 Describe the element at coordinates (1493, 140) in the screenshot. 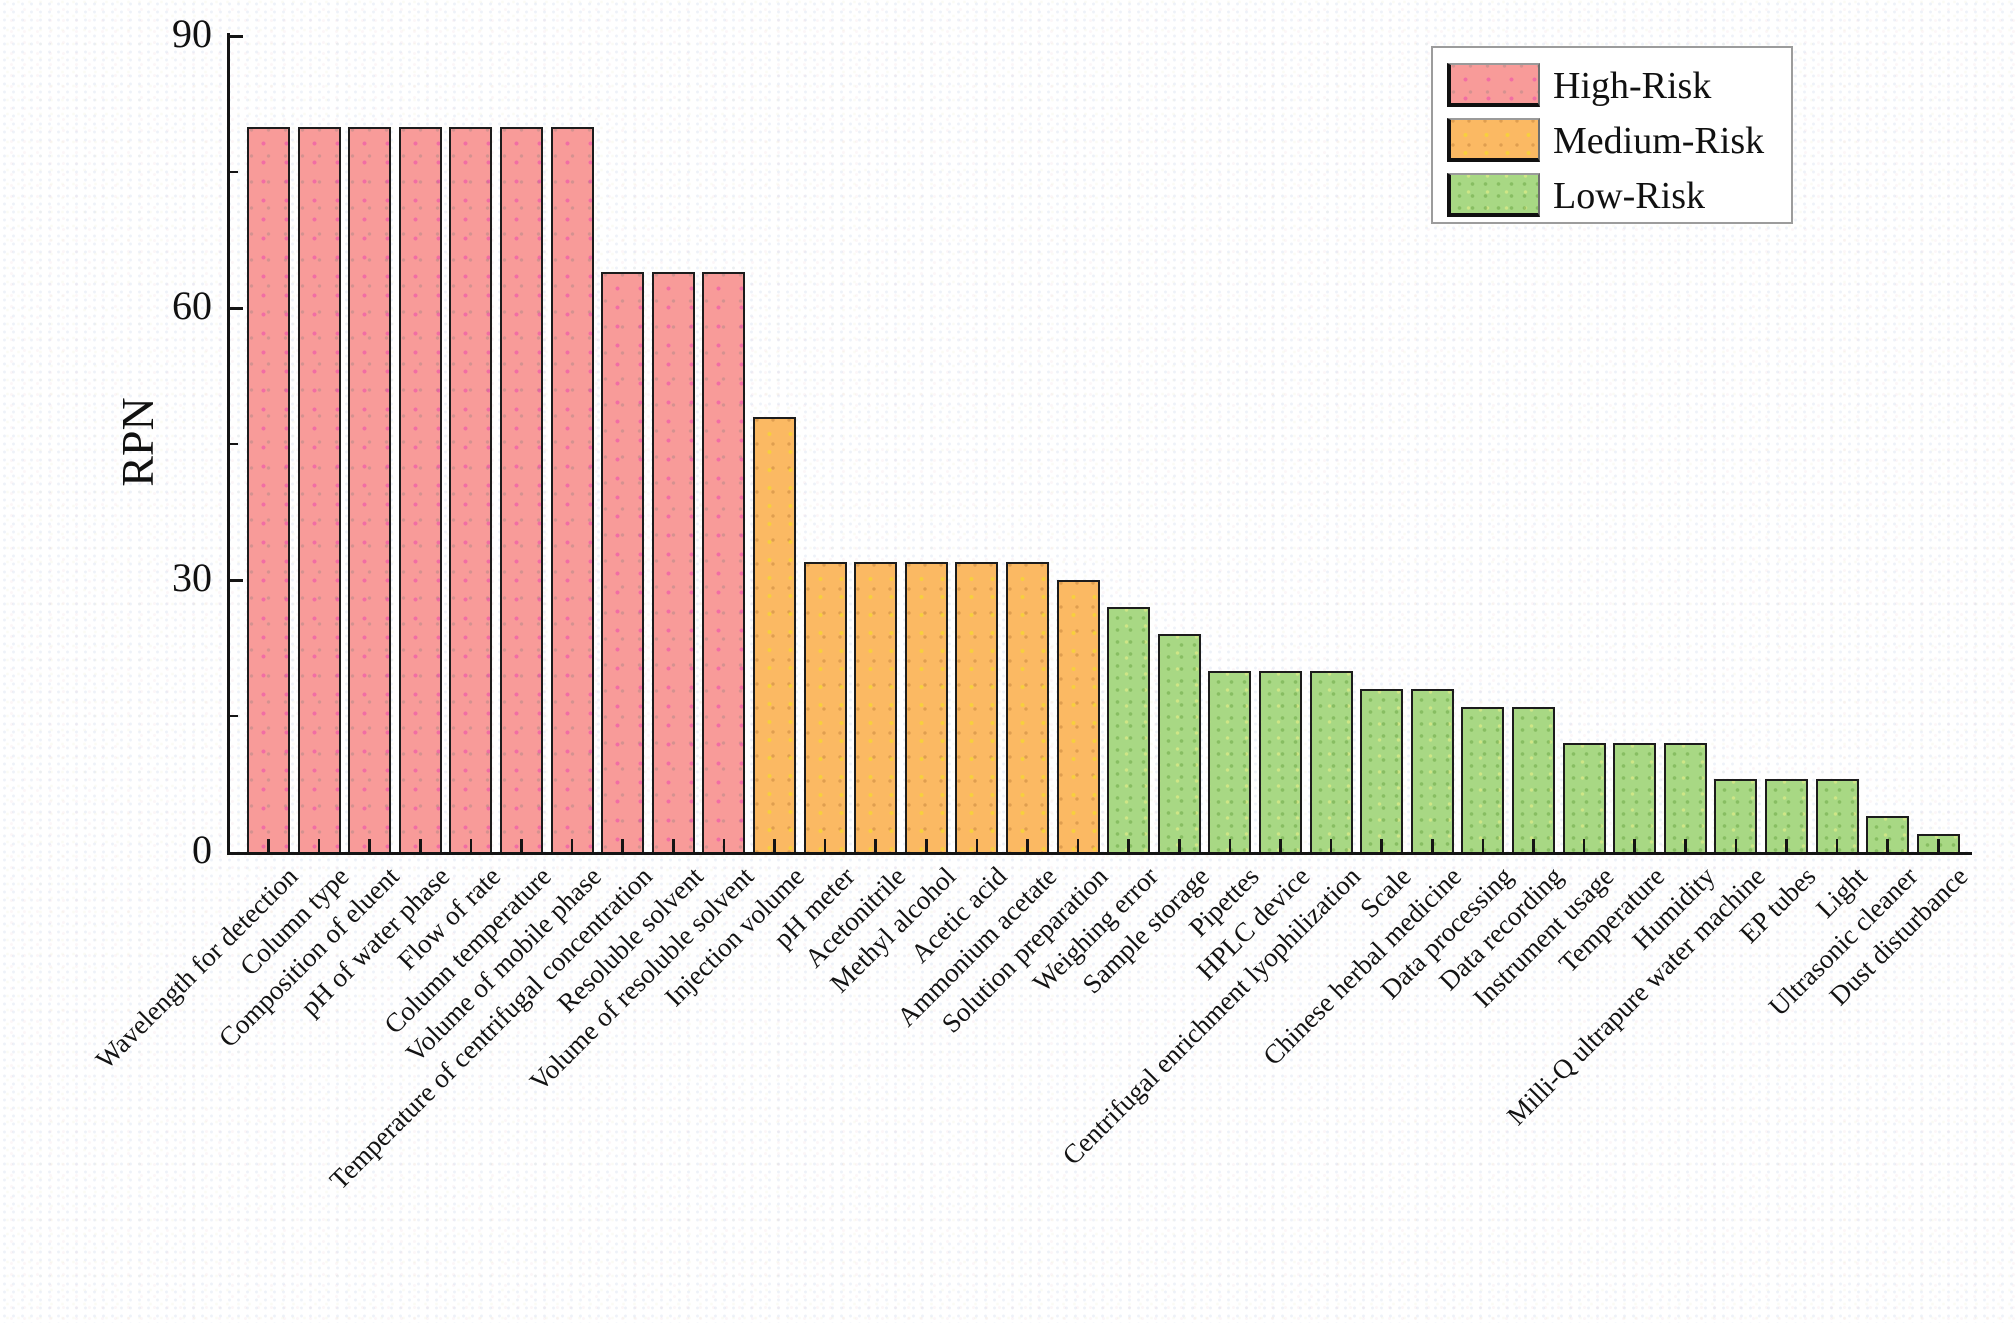

I see `legend-swatch-medium` at that location.